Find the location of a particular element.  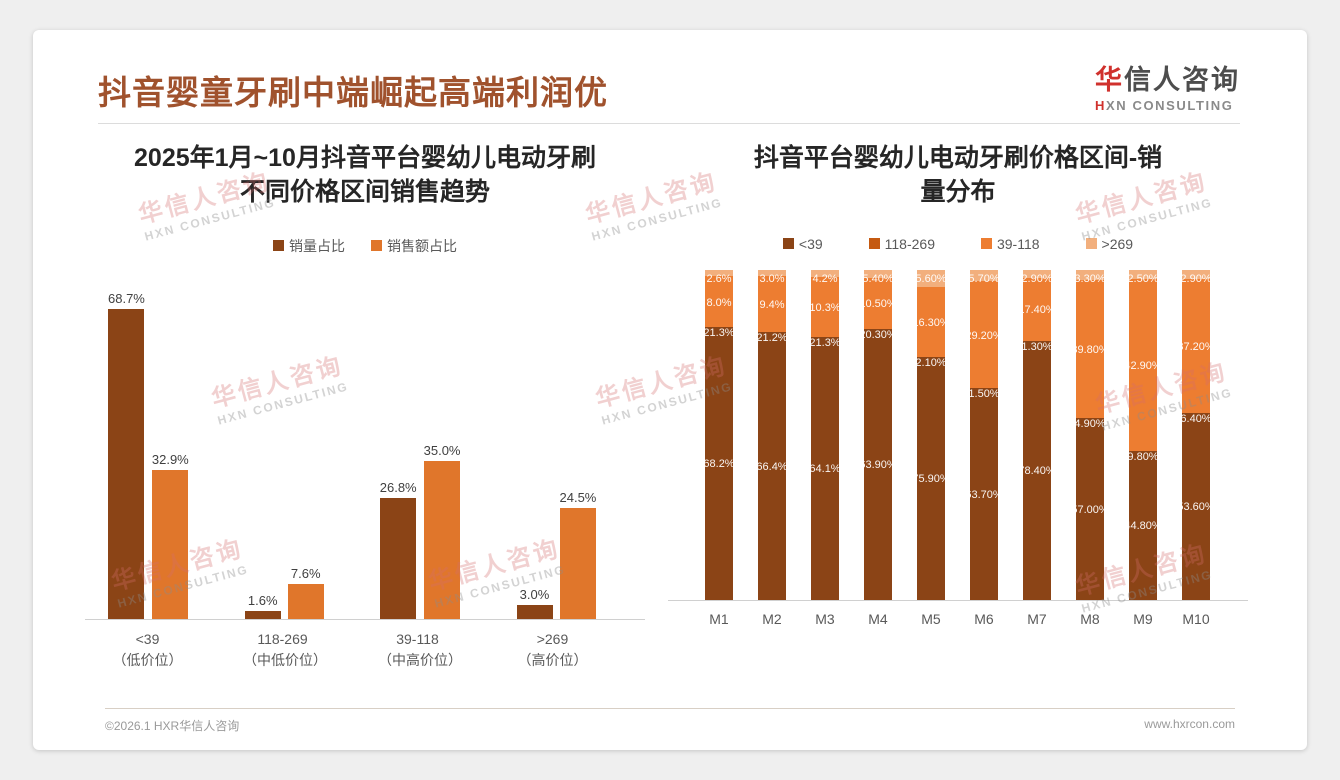

segment-label: 5.60% is located at coordinates (931, 278).